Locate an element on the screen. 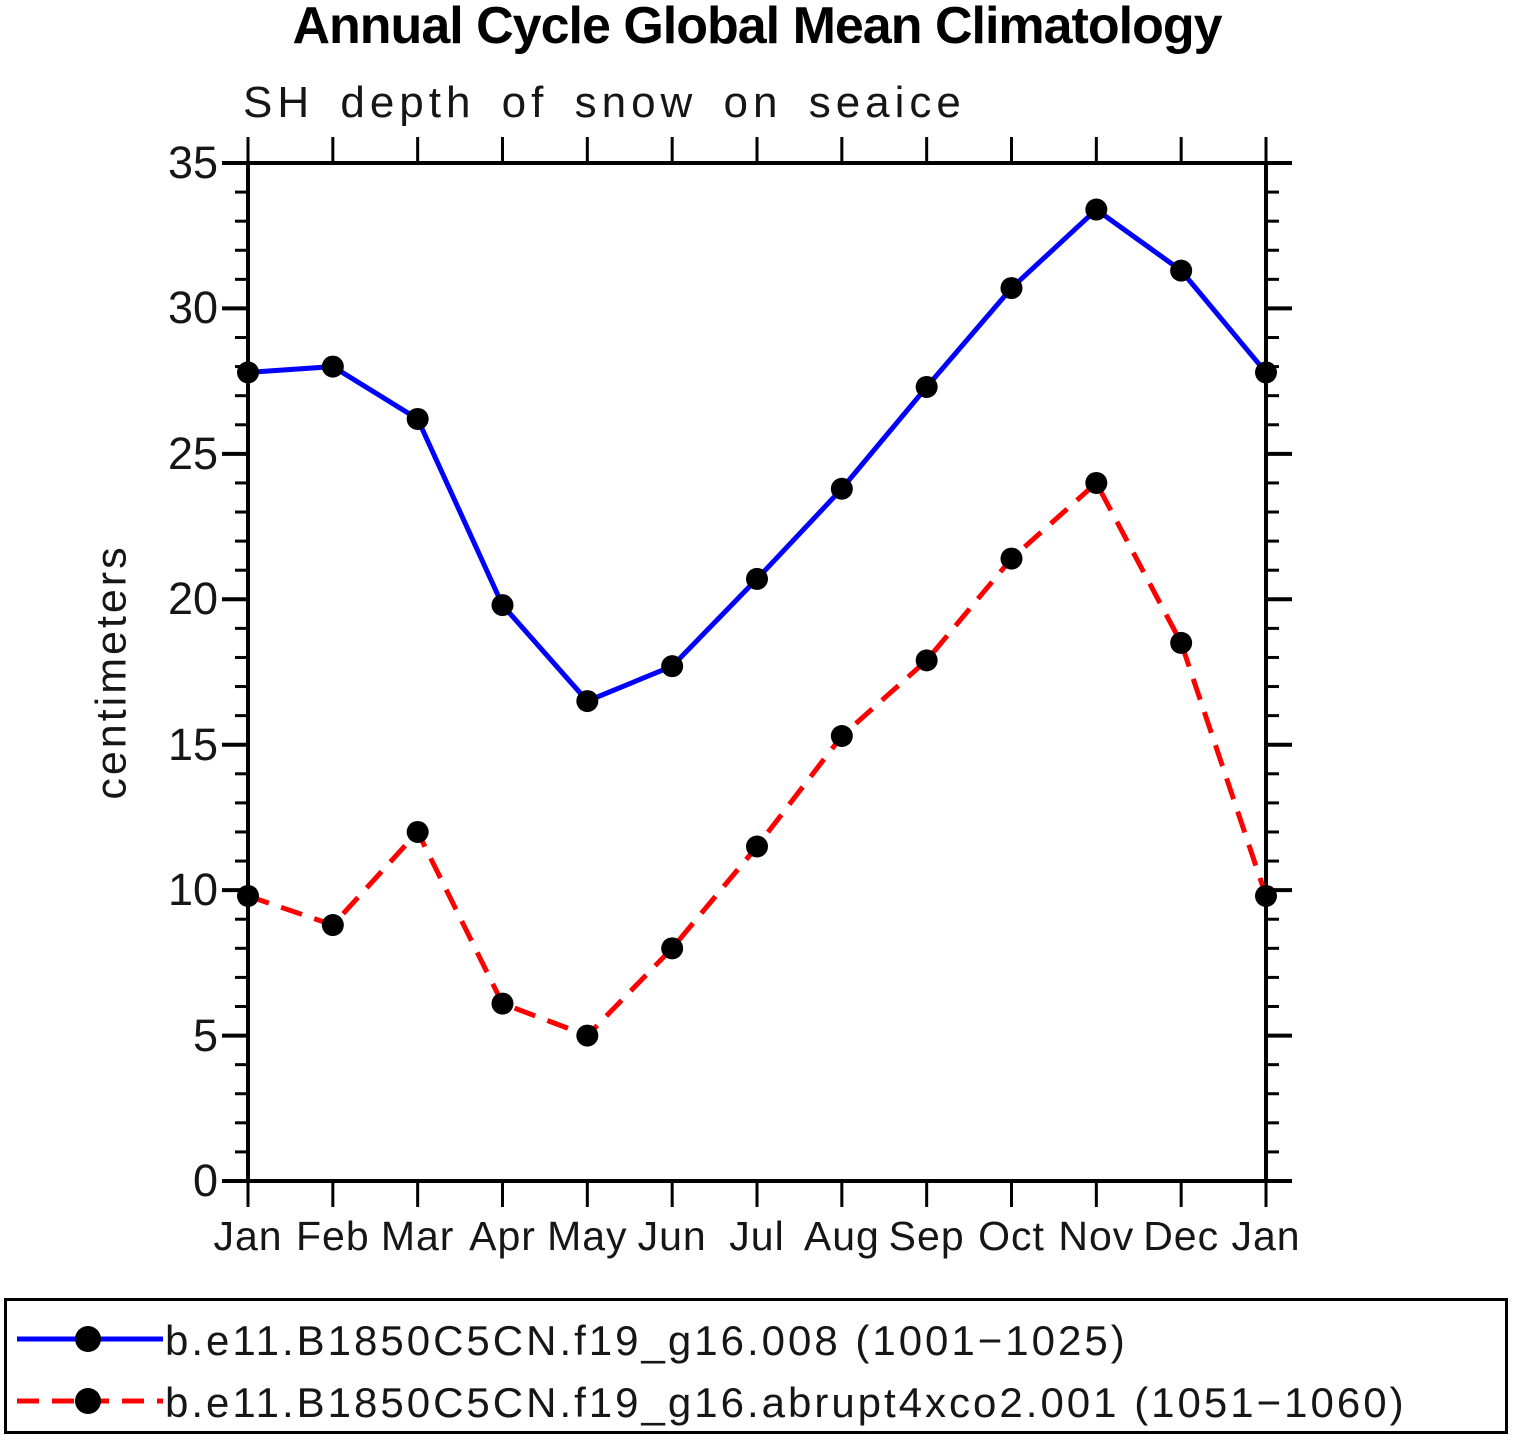 Image resolution: width=1514 pixels, height=1441 pixels. chart-subtitle: SH depth of snow on seaice is located at coordinates (604, 102).